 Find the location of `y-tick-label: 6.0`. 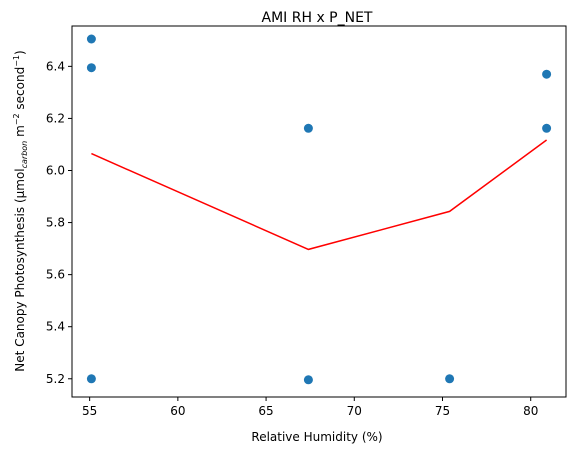

y-tick-label: 6.0 is located at coordinates (55, 170).